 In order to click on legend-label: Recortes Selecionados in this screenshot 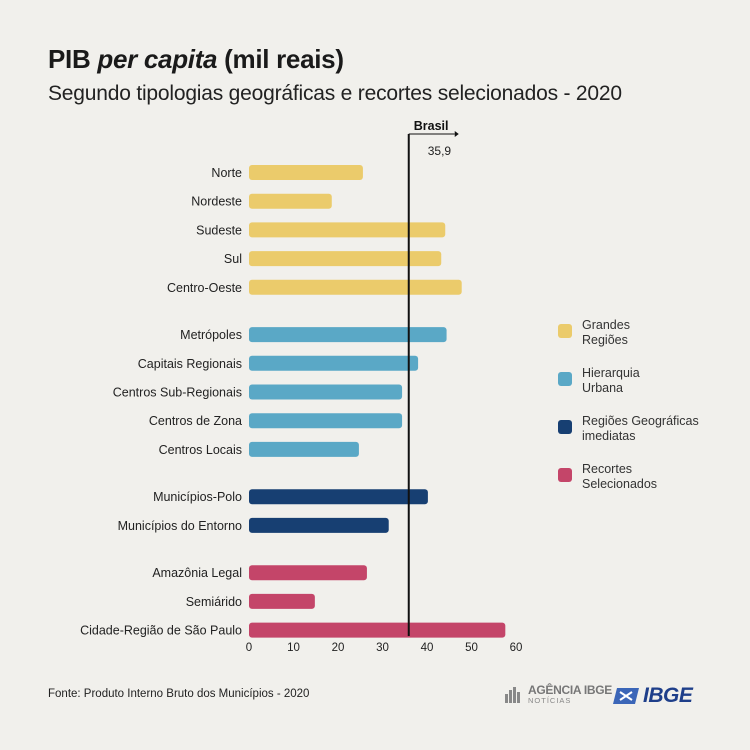, I will do `click(620, 476)`.